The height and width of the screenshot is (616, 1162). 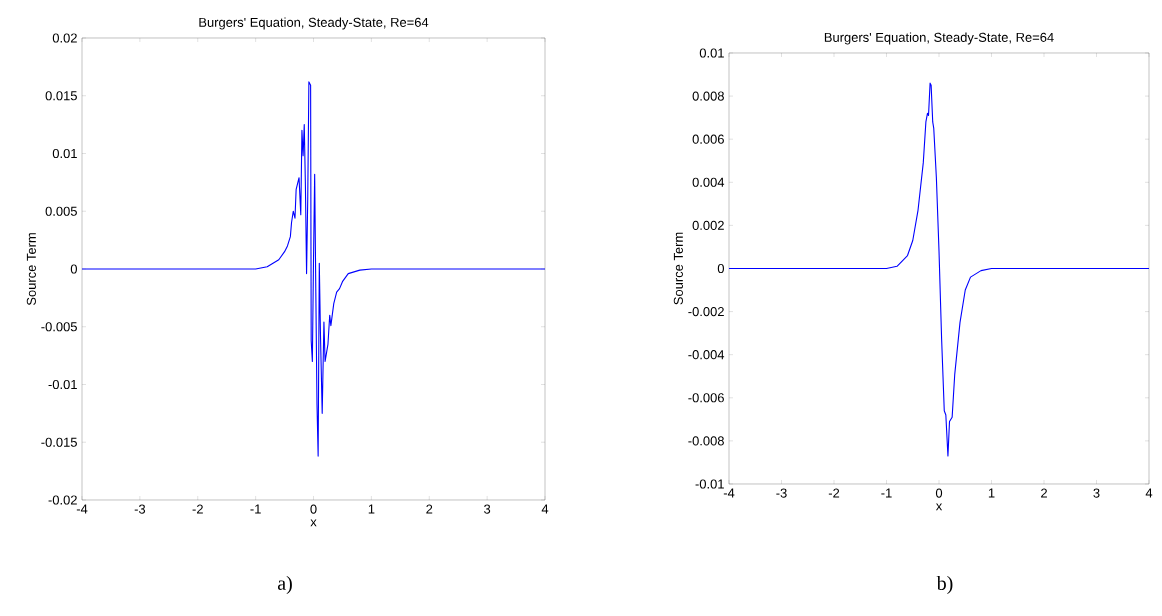 What do you see at coordinates (708, 96) in the screenshot?
I see `y-tick-label: 0.008` at bounding box center [708, 96].